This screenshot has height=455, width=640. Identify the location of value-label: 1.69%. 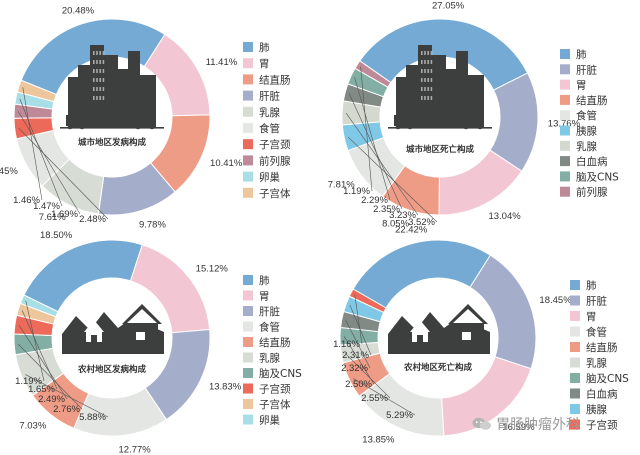
(64, 214).